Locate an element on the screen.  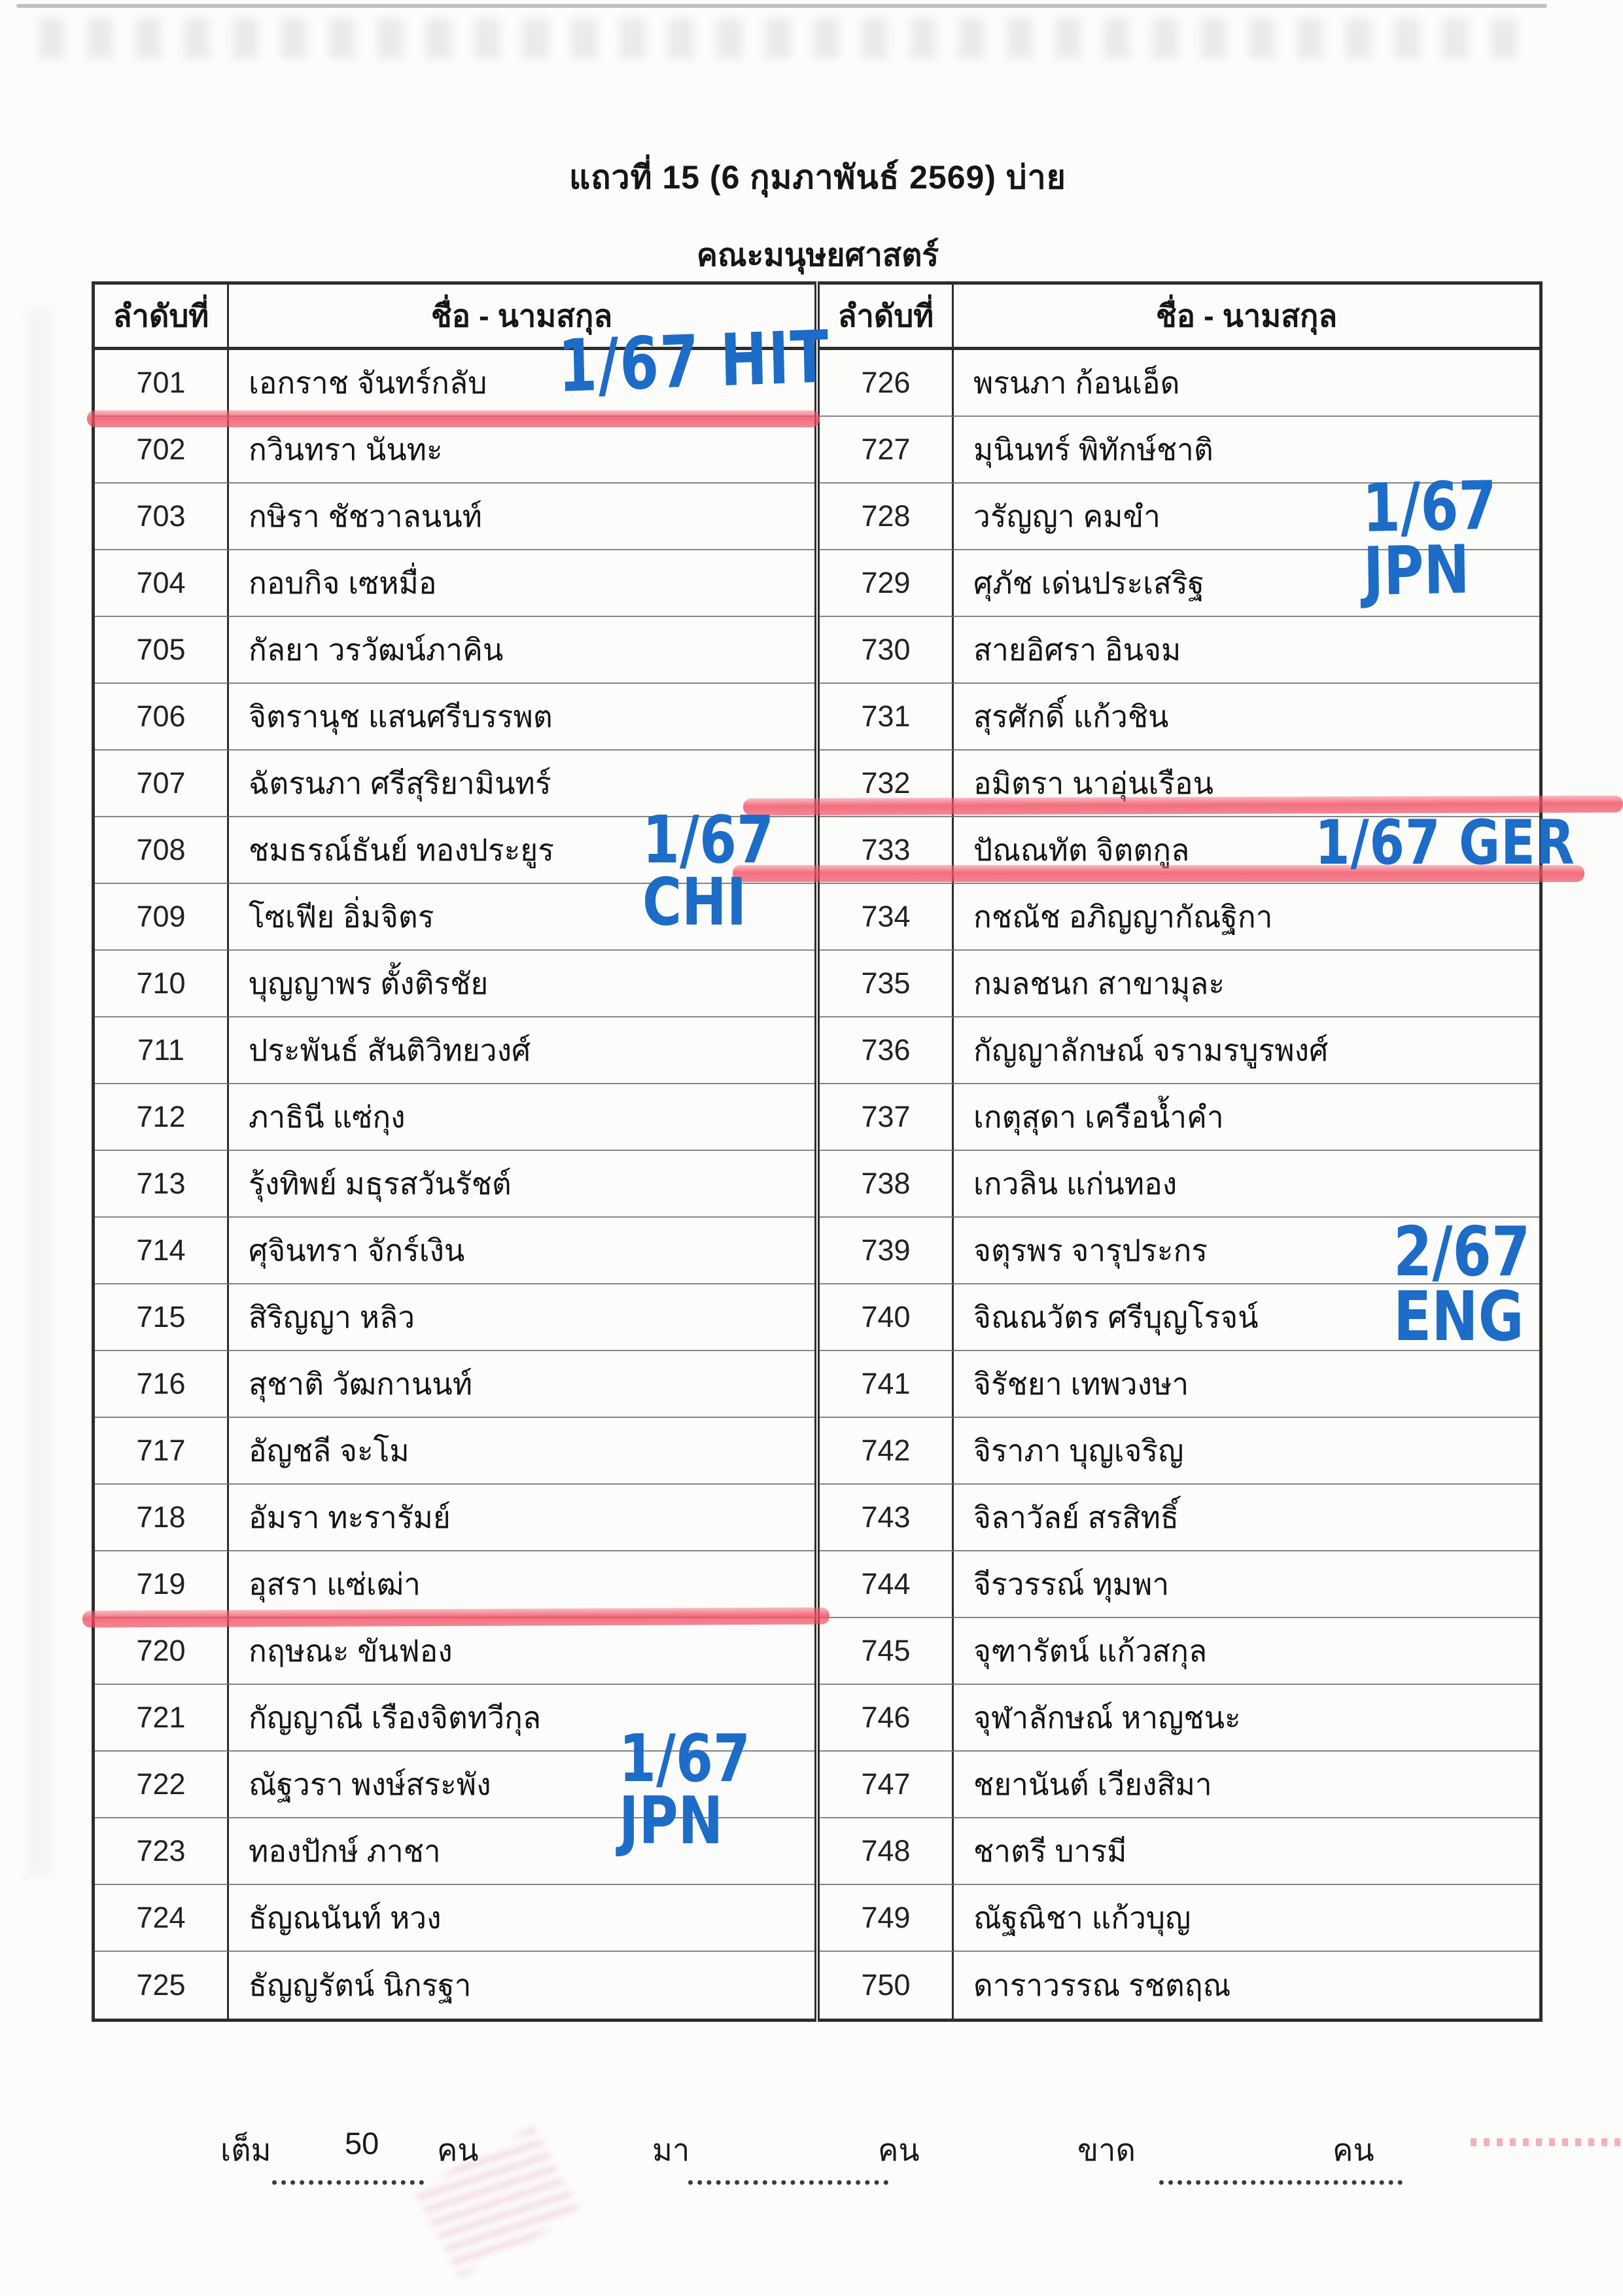
row-number: 730 is located at coordinates (887, 650).